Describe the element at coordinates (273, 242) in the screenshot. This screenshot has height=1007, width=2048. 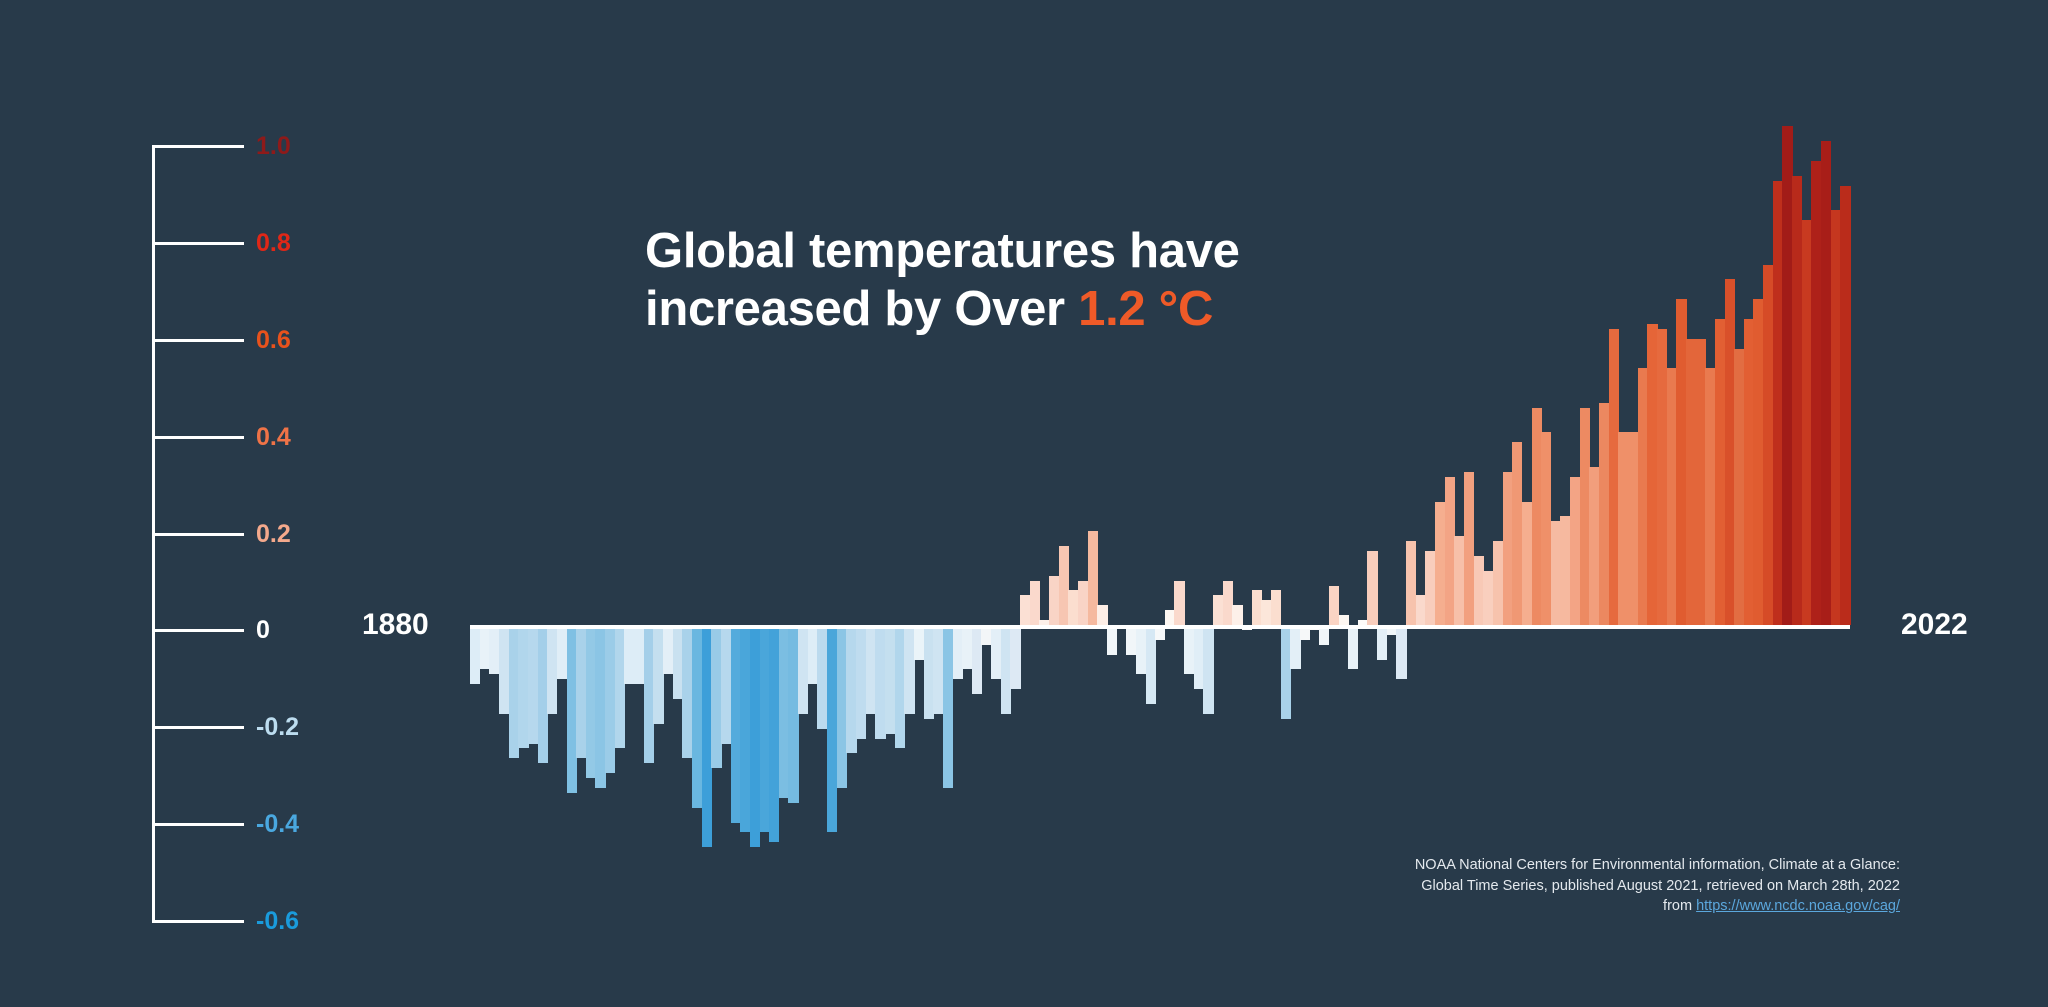
I see `y-tick-label: 0.8` at that location.